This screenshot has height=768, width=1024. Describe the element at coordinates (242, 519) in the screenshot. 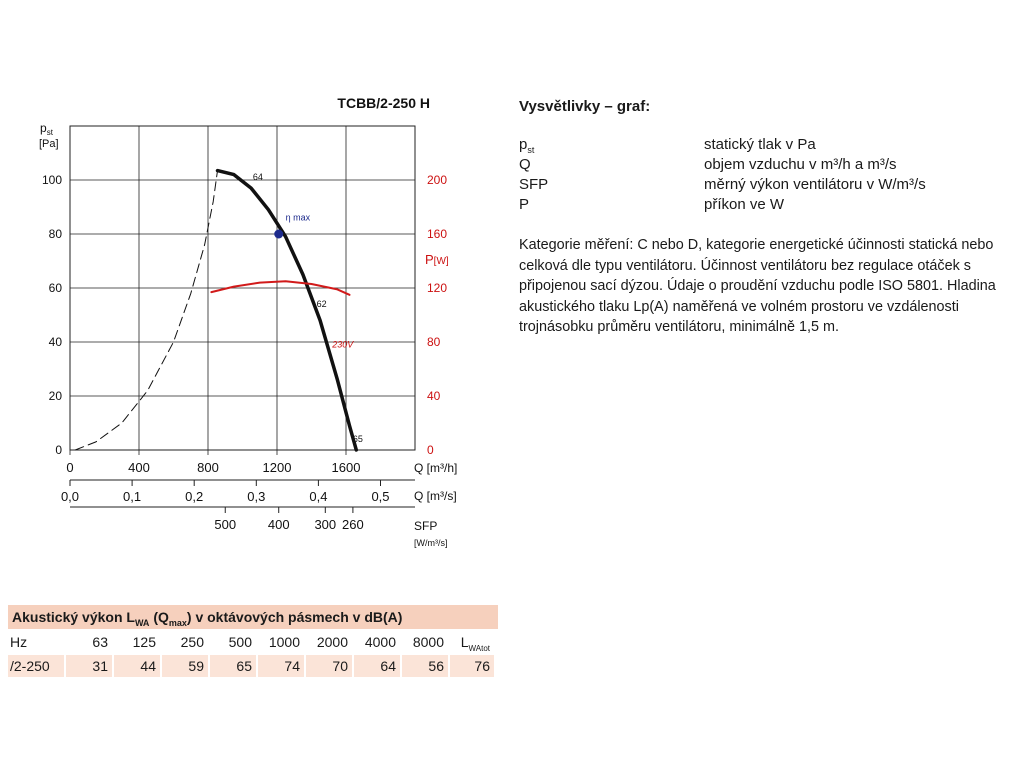

I see `x-axis-sfp: 500 400 300 260` at that location.